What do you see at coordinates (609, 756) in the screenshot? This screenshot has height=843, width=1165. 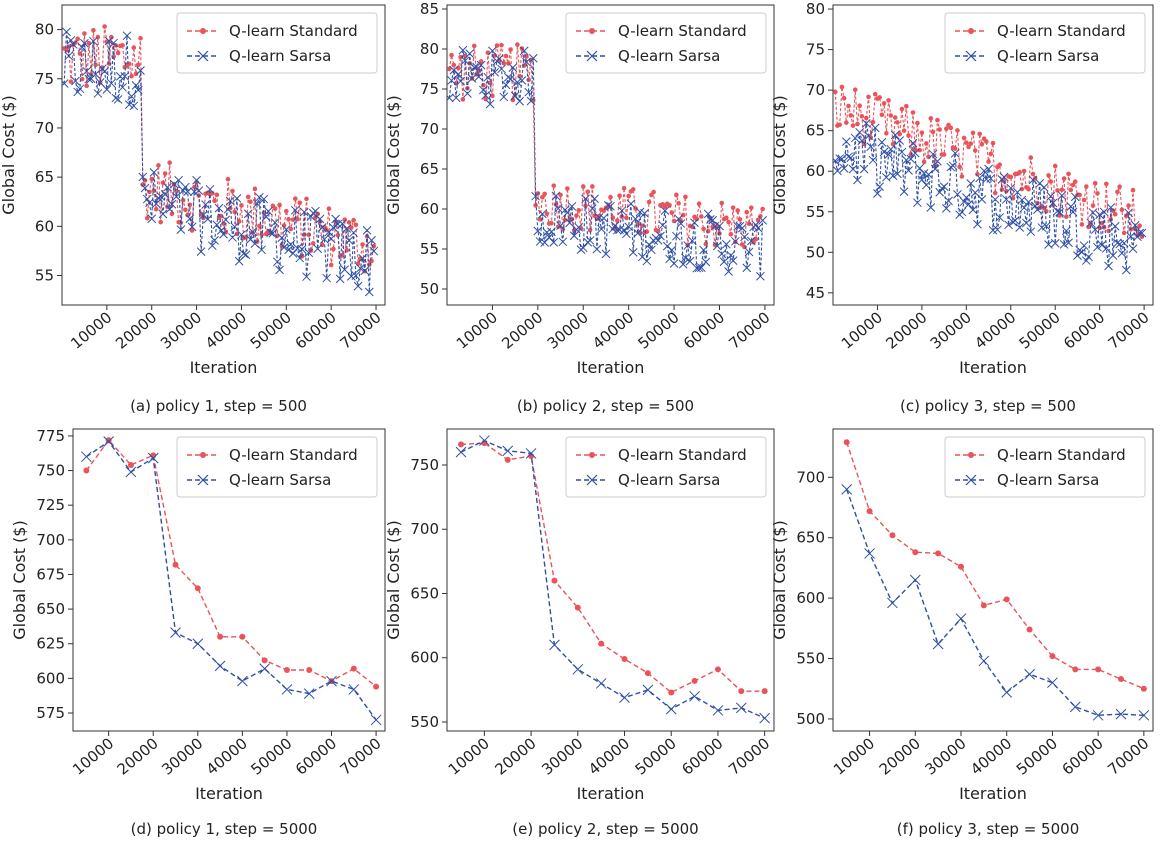 I see `x-tick-label: 40000` at bounding box center [609, 756].